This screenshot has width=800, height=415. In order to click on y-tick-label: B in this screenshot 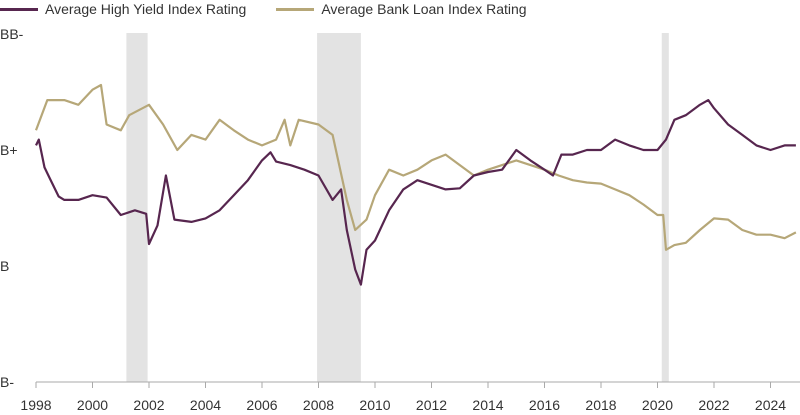, I will do `click(5, 266)`.